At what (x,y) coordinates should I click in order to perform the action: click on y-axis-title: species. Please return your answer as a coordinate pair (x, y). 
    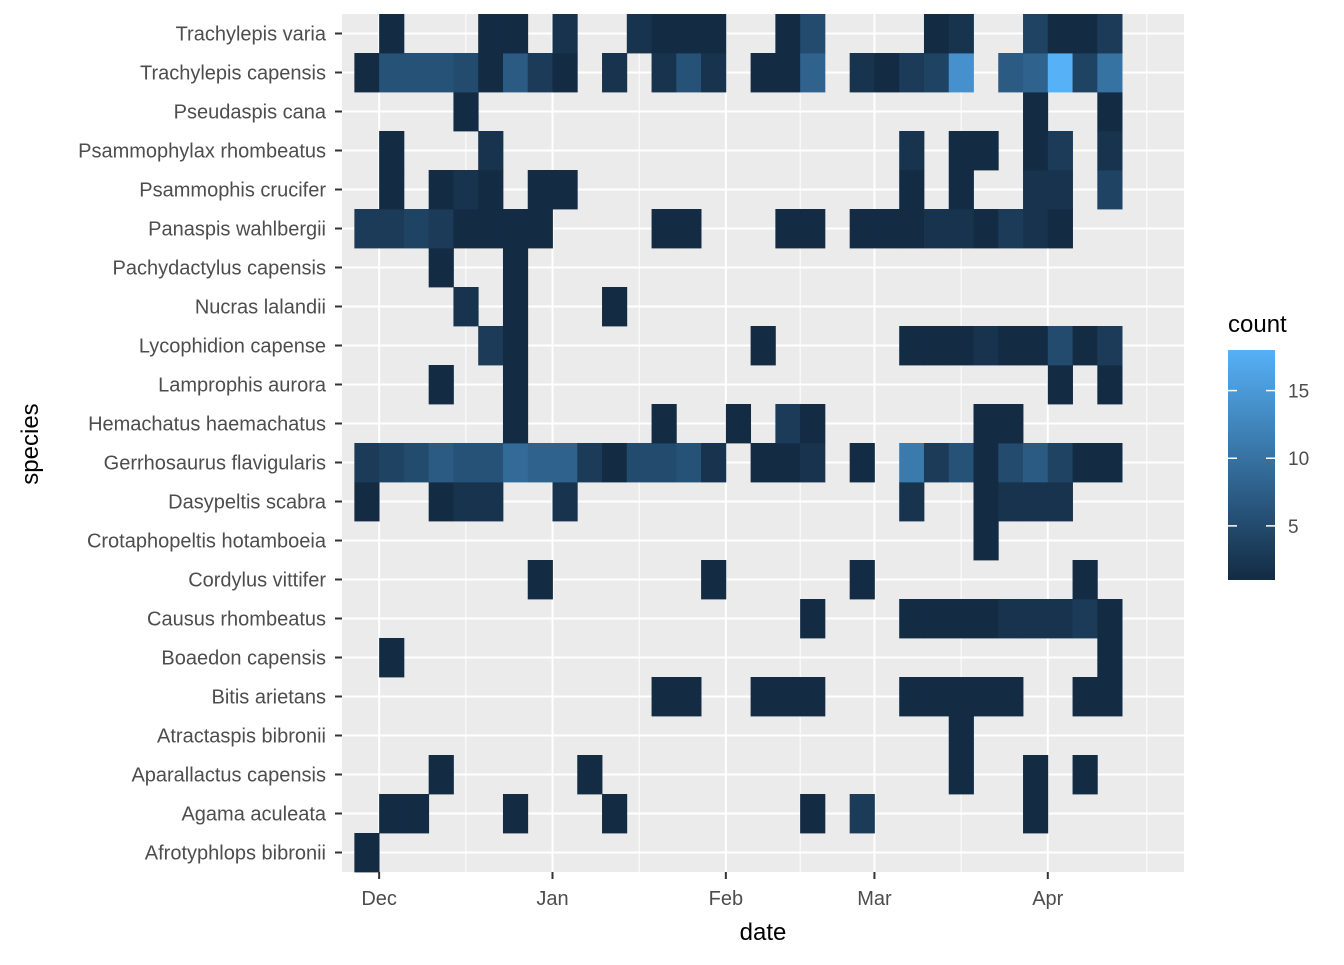
    Looking at the image, I should click on (30, 443).